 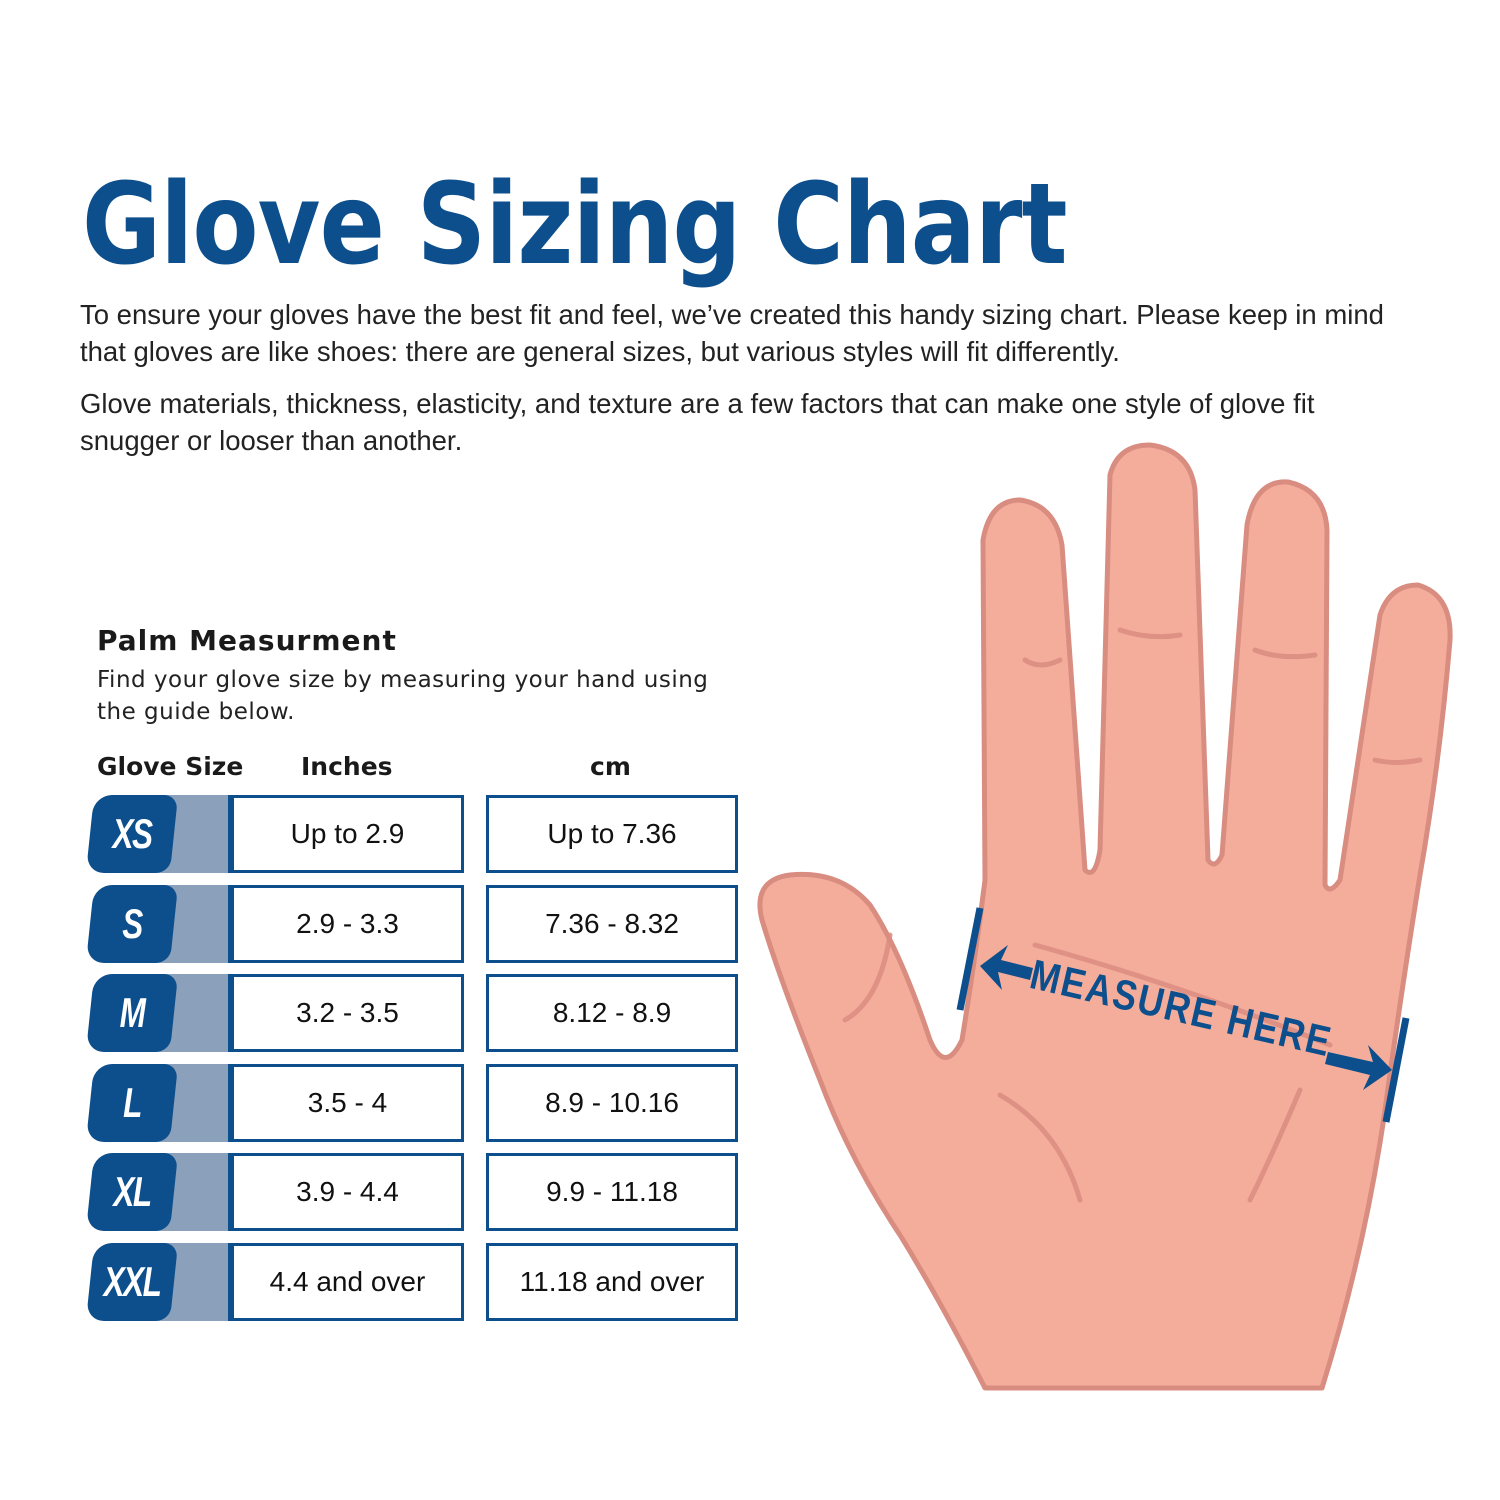 What do you see at coordinates (132, 1102) in the screenshot?
I see `size-label: L` at bounding box center [132, 1102].